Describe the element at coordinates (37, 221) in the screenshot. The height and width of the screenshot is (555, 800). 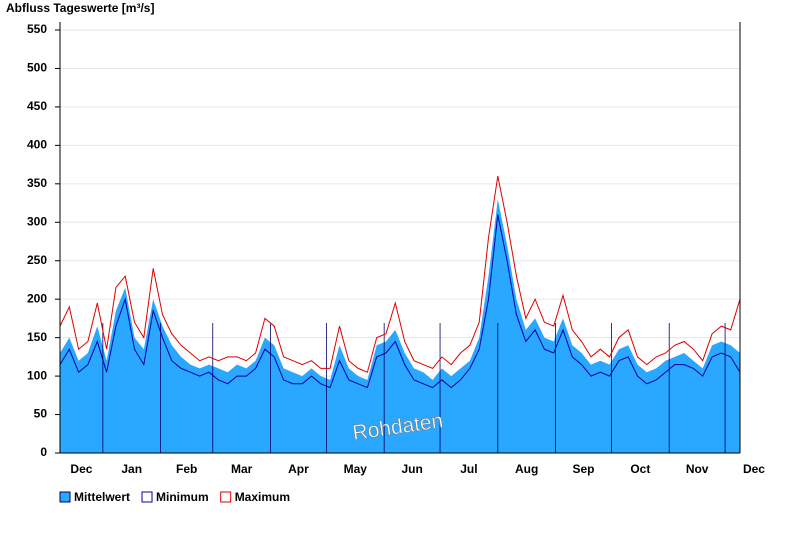
I see `y-tick-label: 300` at that location.